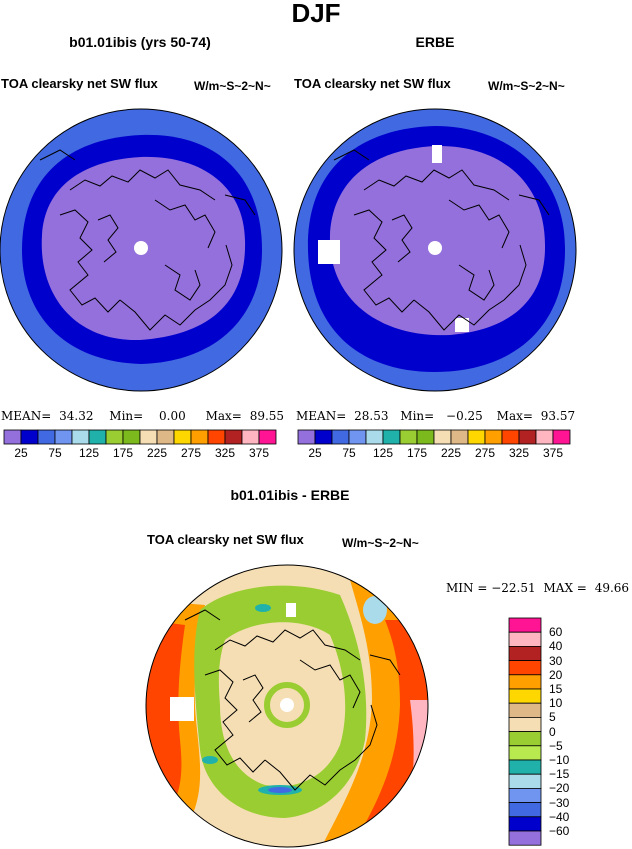 This screenshot has width=632, height=849. I want to click on colorbar-tick-label: 5, so click(552, 717).